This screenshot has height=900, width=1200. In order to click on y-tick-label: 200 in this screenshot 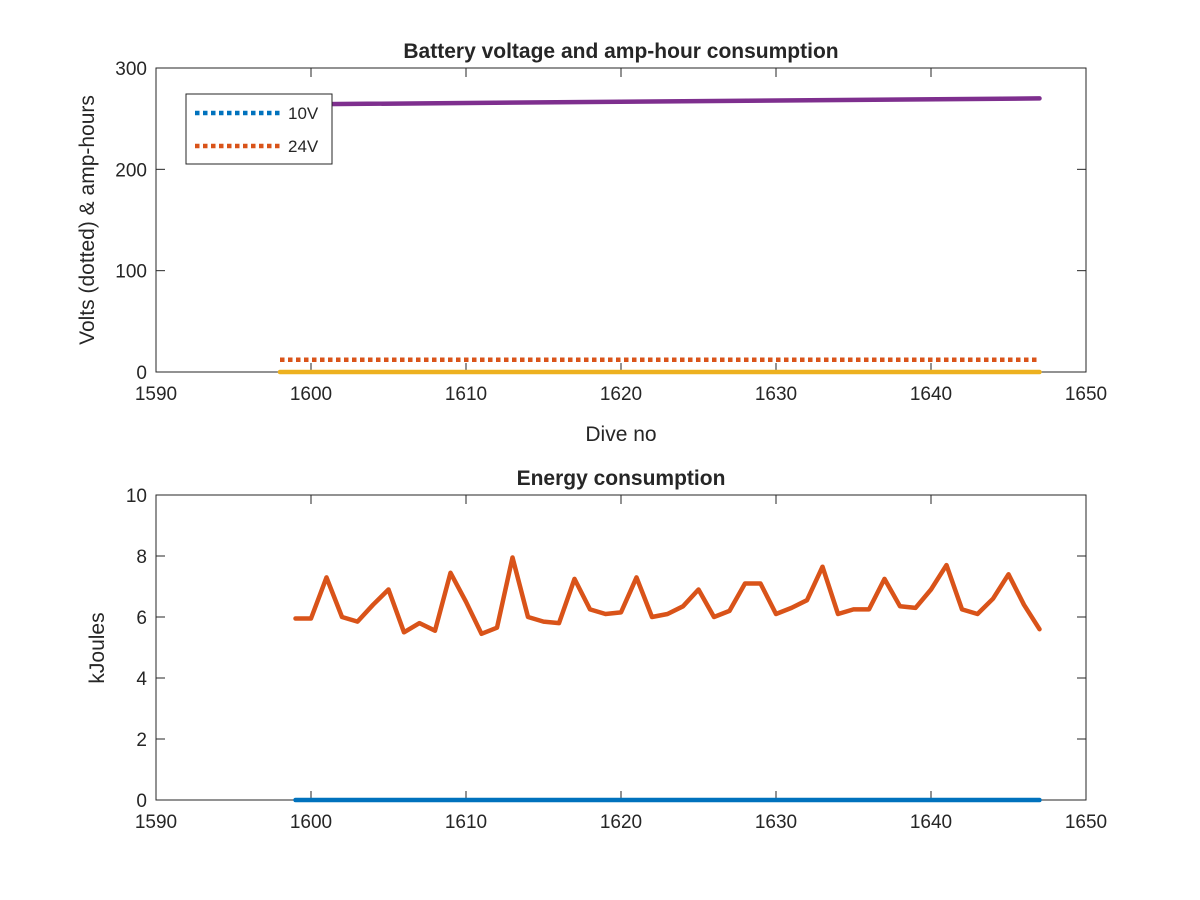, I will do `click(131, 170)`.